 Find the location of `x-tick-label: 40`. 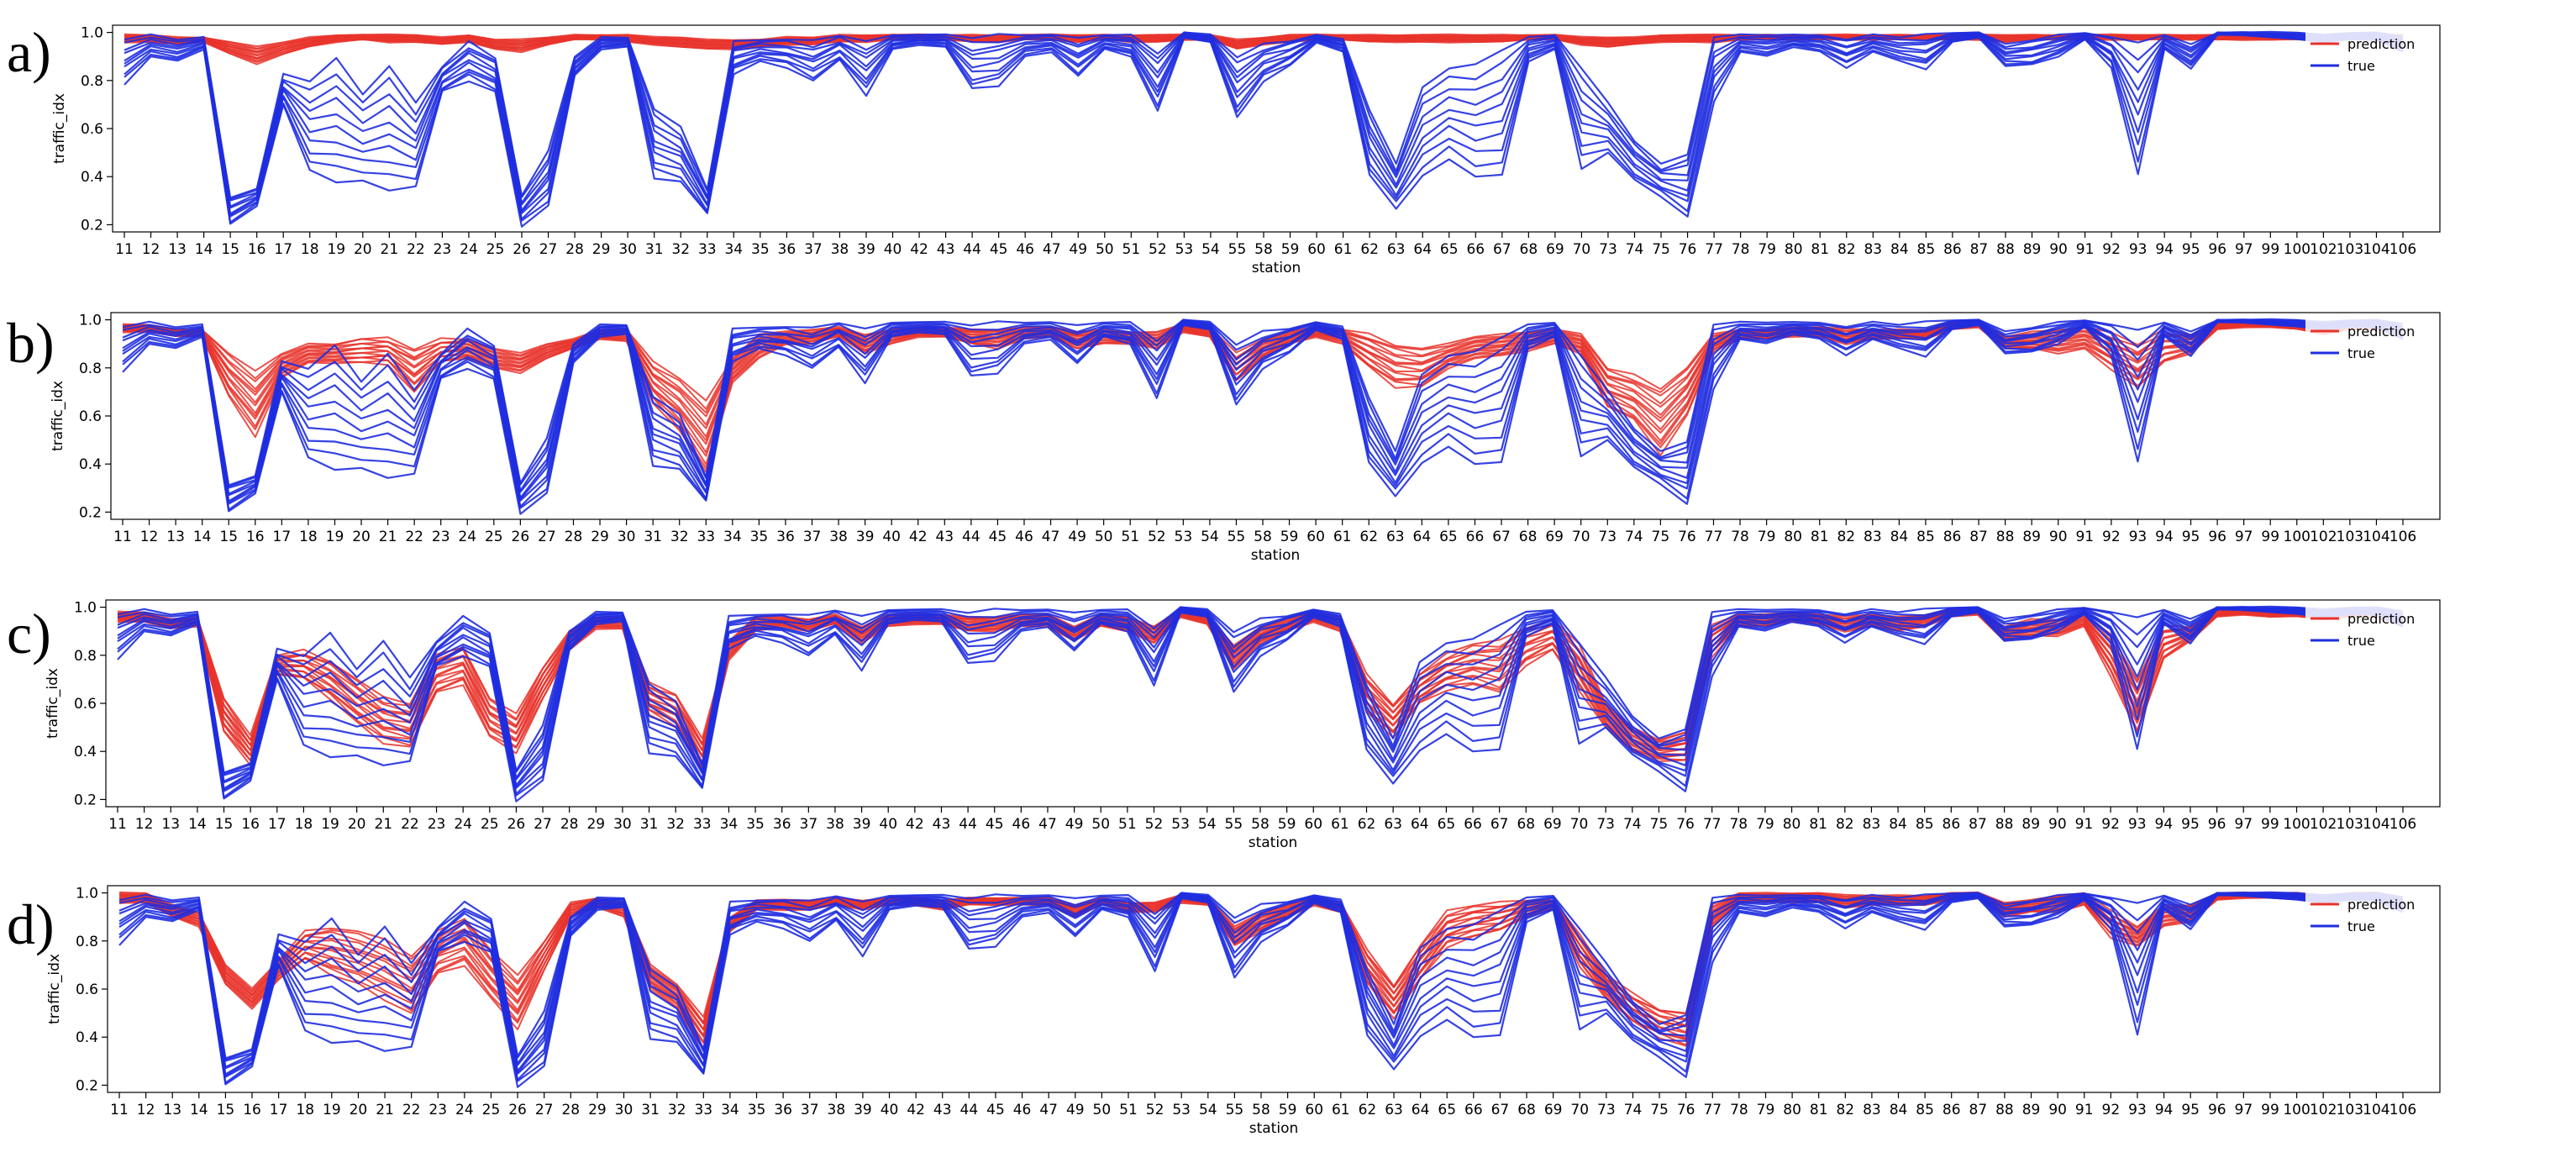

x-tick-label: 40 is located at coordinates (890, 1110).